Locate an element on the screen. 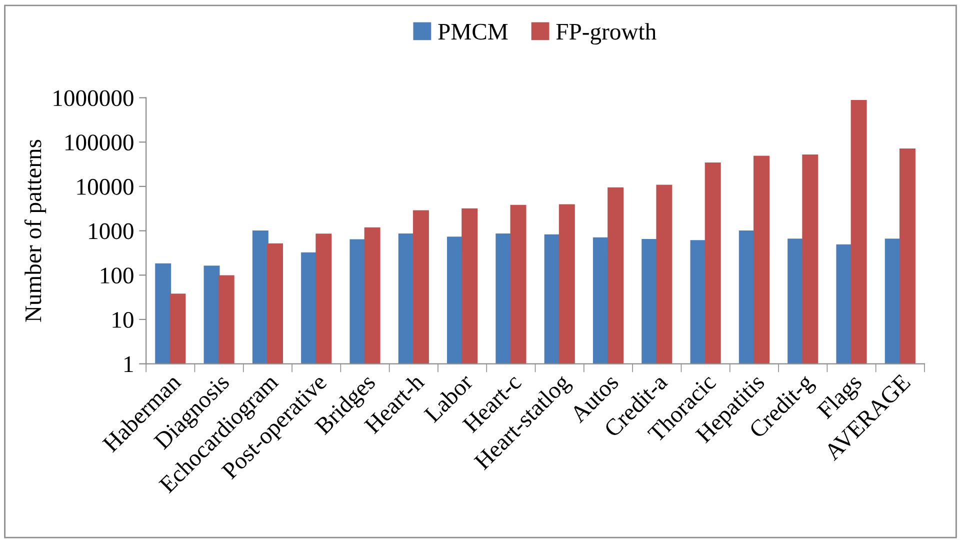 This screenshot has width=961, height=543. y-tick-label: 100 is located at coordinates (117, 276).